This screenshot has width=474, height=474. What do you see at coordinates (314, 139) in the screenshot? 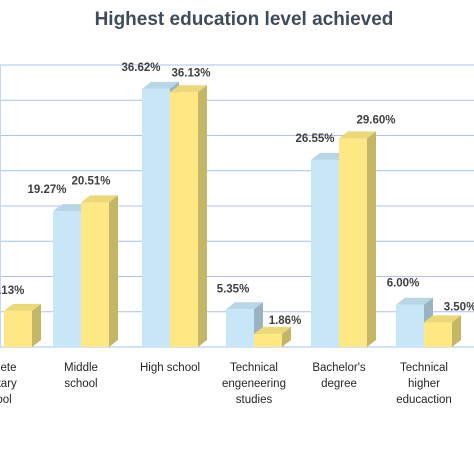
I see `data-label: 26.55%` at bounding box center [314, 139].